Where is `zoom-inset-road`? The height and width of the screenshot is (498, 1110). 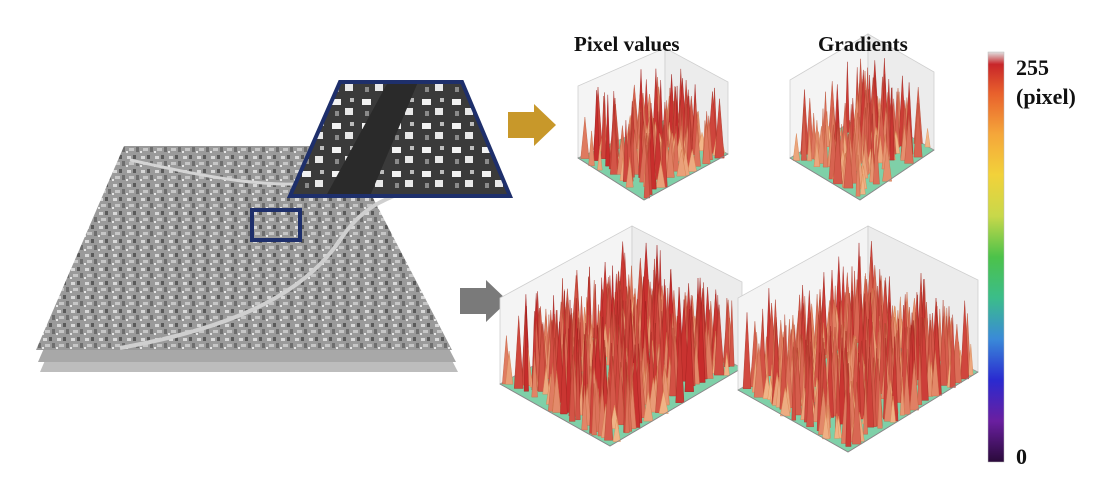
zoom-inset-road is located at coordinates (372, 139).